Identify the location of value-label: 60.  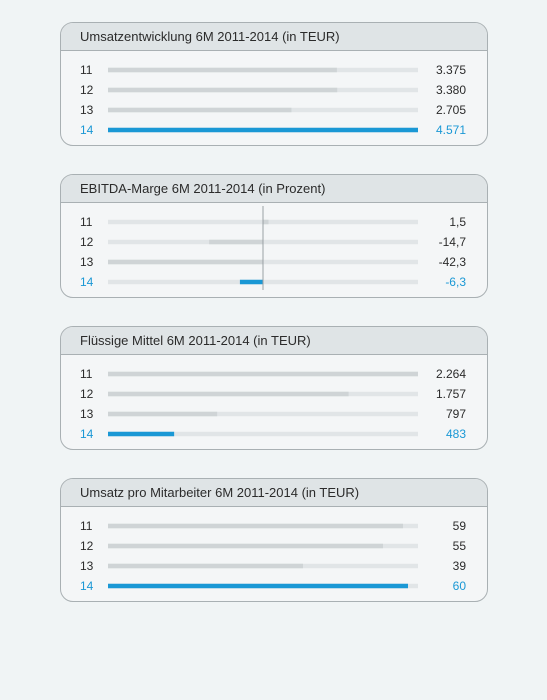
(460, 586).